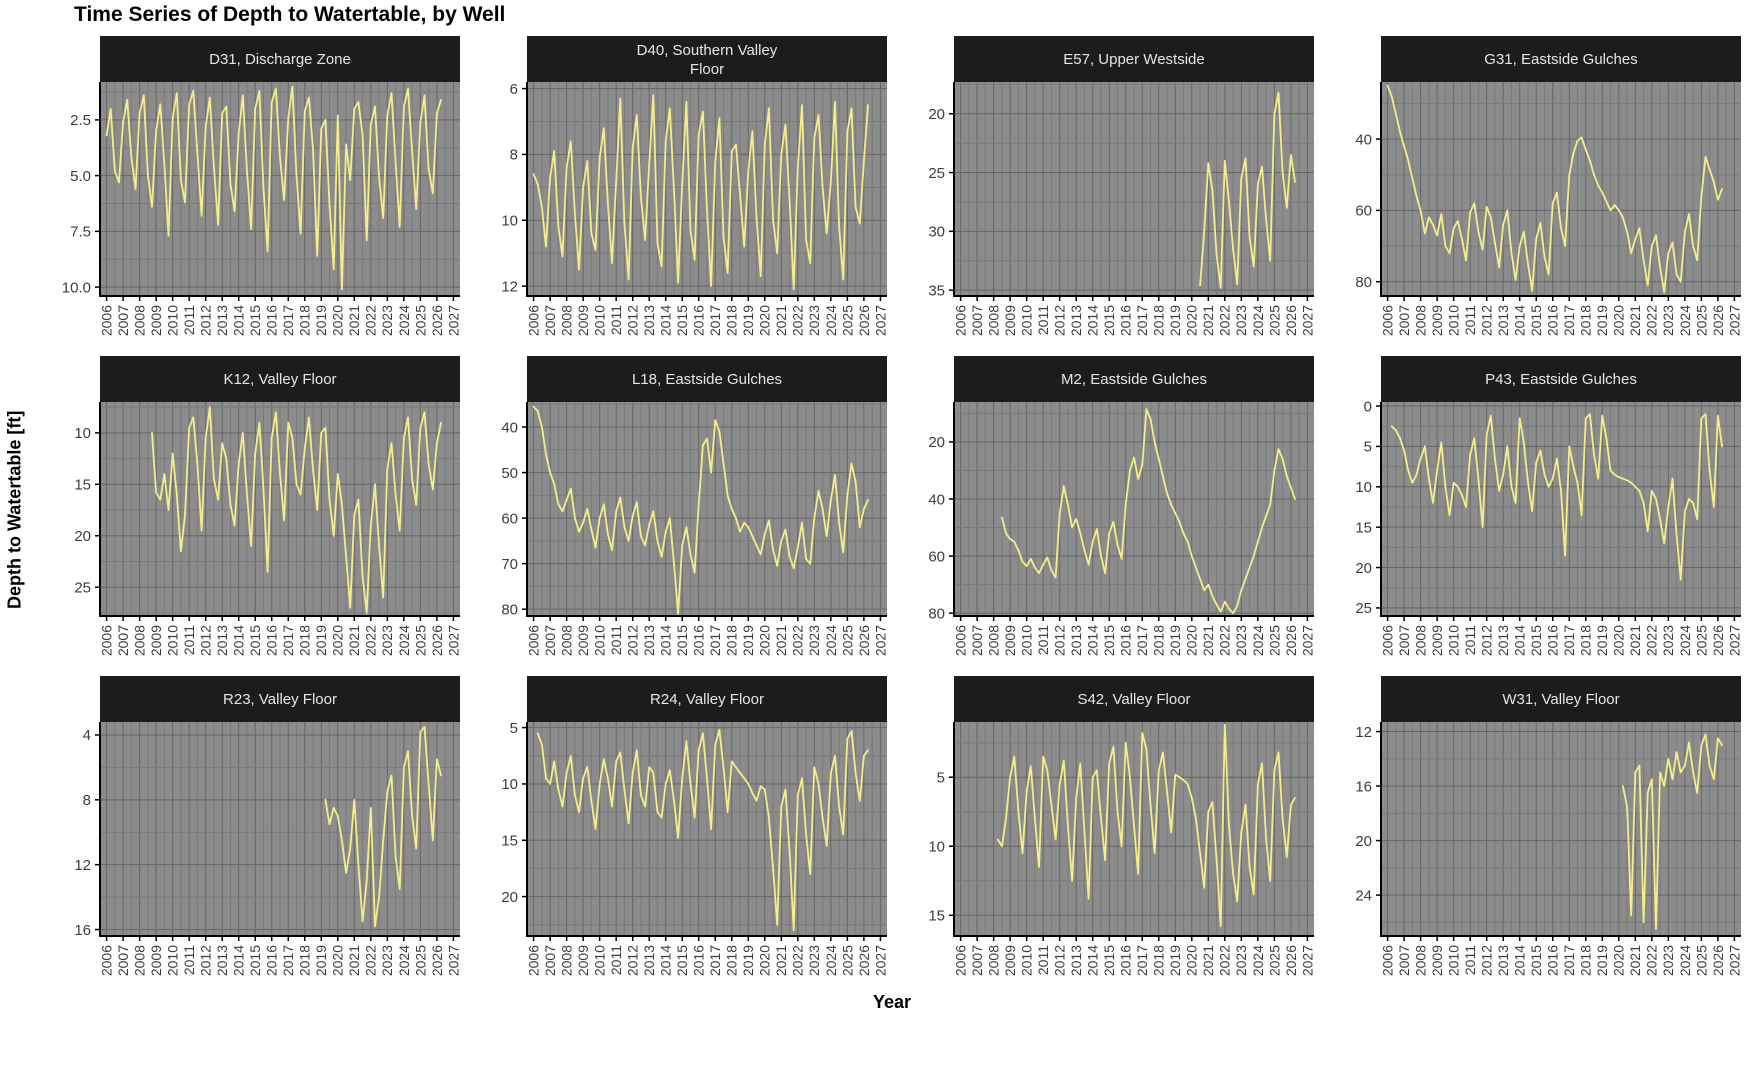 This screenshot has height=1072, width=1756. I want to click on y-tick-label: 8, so click(87, 800).